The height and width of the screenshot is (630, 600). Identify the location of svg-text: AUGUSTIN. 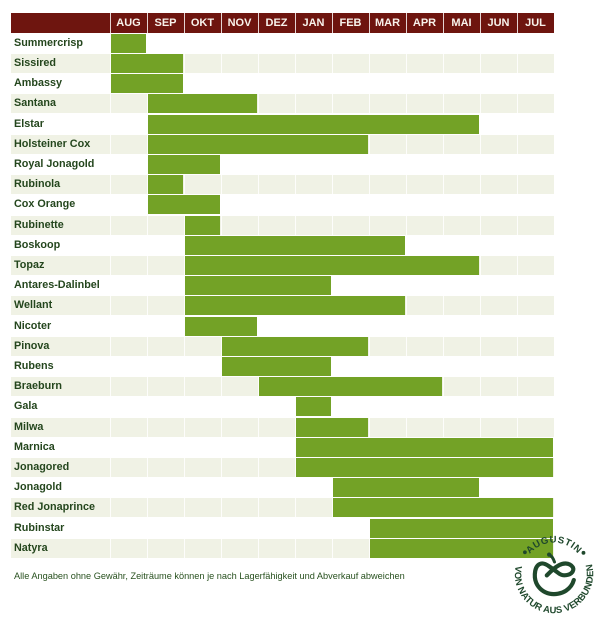
(554, 544).